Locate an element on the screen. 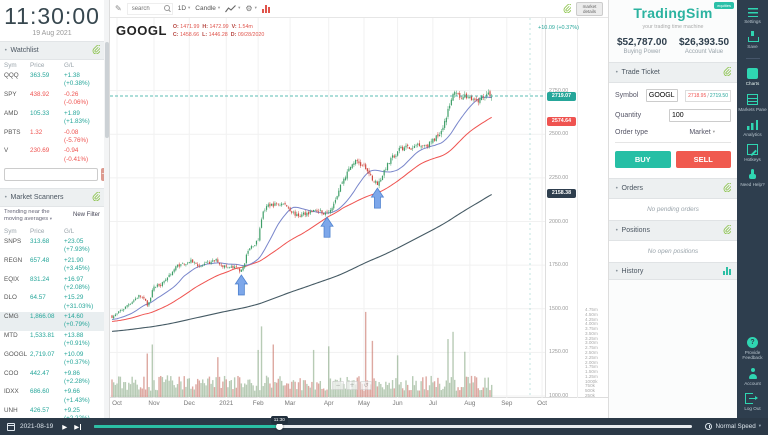 This screenshot has width=768, height=435. indicators-dropdown: ▾ is located at coordinates (232, 8).